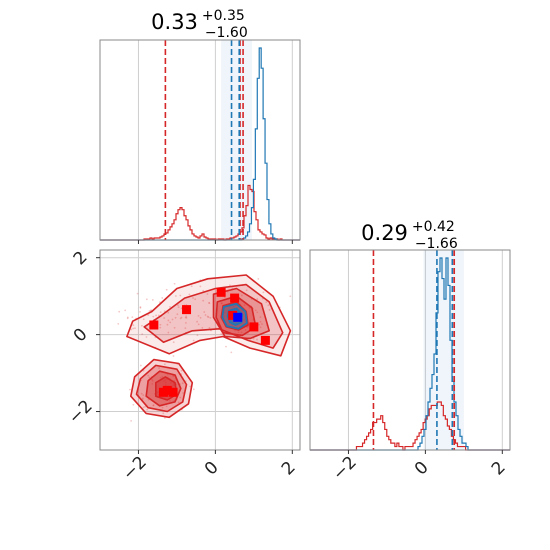 The width and height of the screenshot is (550, 550). I want to click on top-histograms, so click(200, 144).